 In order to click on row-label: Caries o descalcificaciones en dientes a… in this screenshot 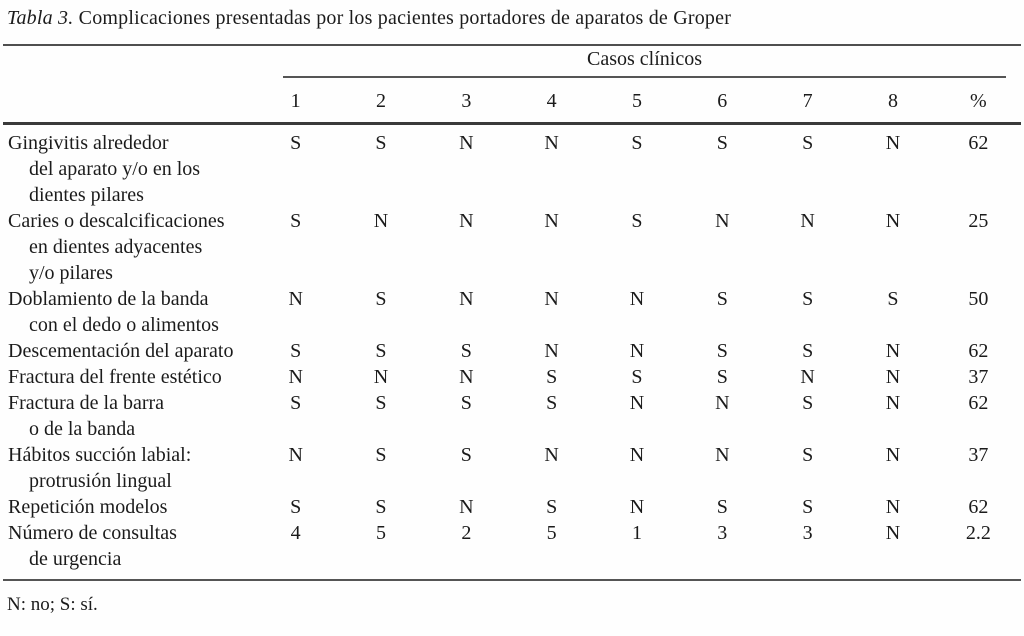, I will do `click(116, 247)`.